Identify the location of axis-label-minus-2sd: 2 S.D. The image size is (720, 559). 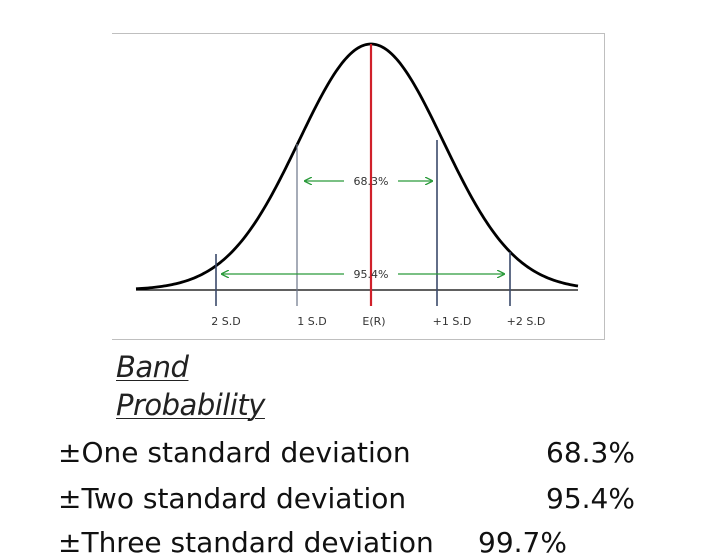
(225, 321).